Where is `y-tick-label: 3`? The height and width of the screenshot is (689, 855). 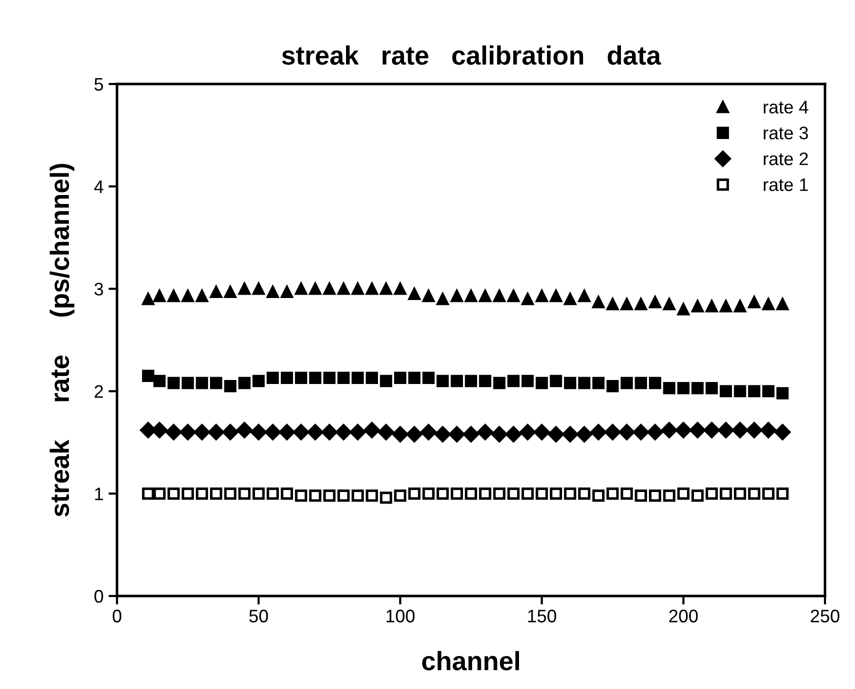 y-tick-label: 3 is located at coordinates (99, 289).